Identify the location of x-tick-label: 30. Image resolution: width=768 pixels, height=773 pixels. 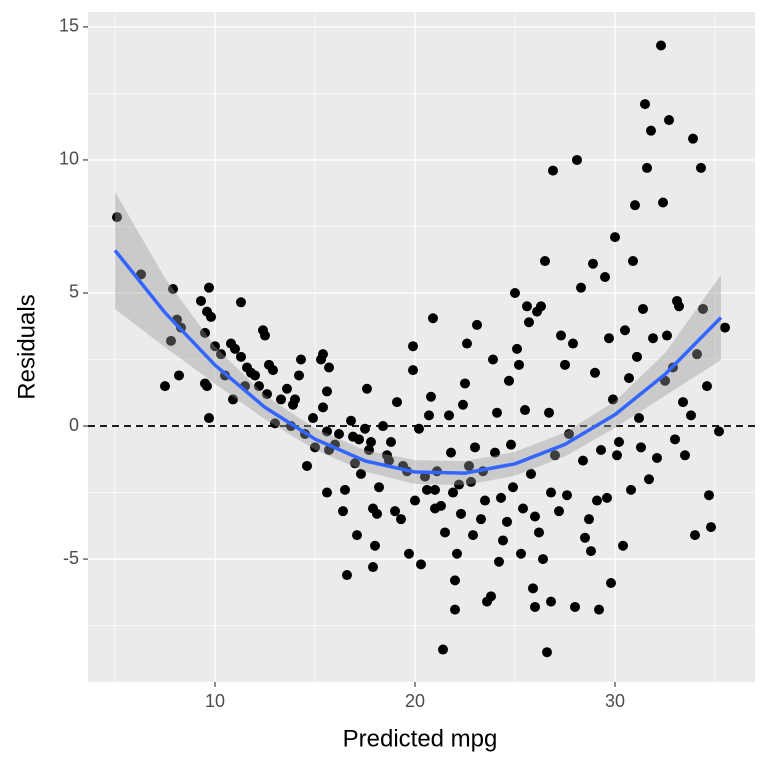
(615, 701).